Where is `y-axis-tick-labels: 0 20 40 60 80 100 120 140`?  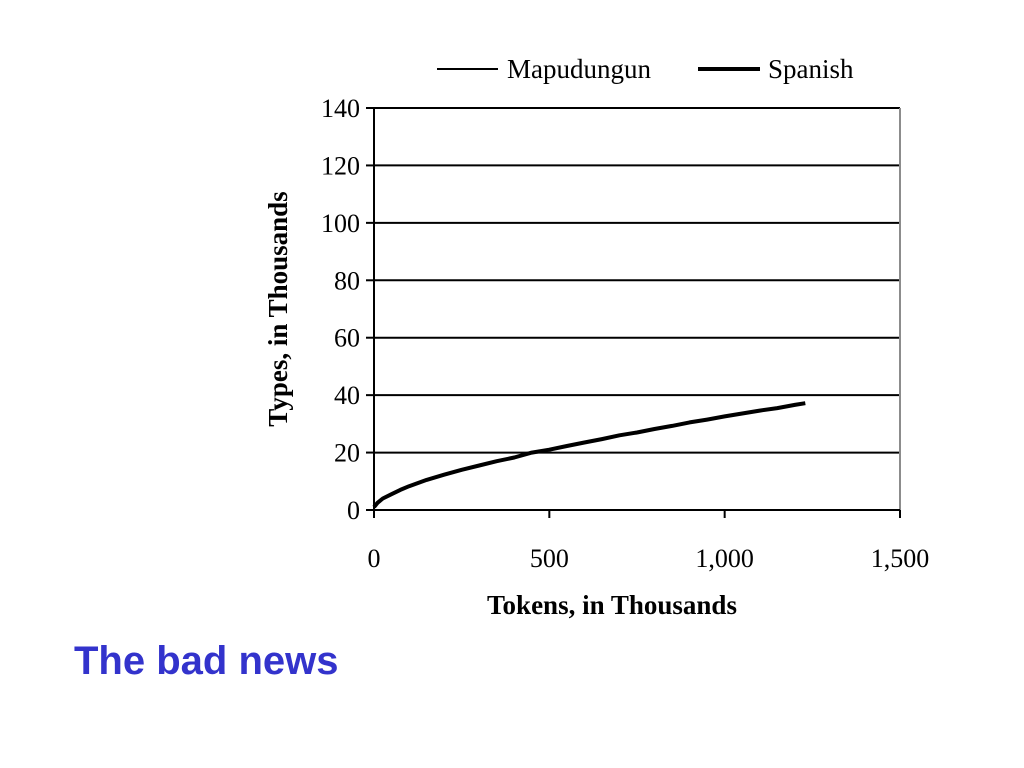 y-axis-tick-labels: 0 20 40 60 80 100 120 140 is located at coordinates (340, 309).